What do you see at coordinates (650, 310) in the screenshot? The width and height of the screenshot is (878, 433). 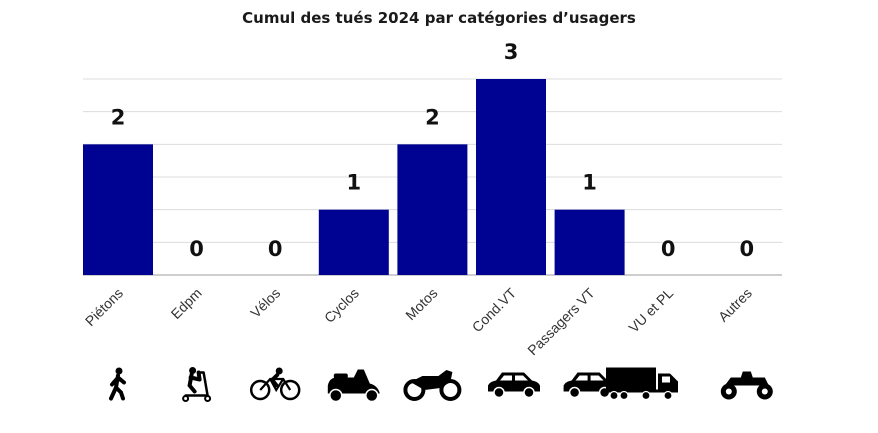 I see `x-tick-label: VU et PL` at bounding box center [650, 310].